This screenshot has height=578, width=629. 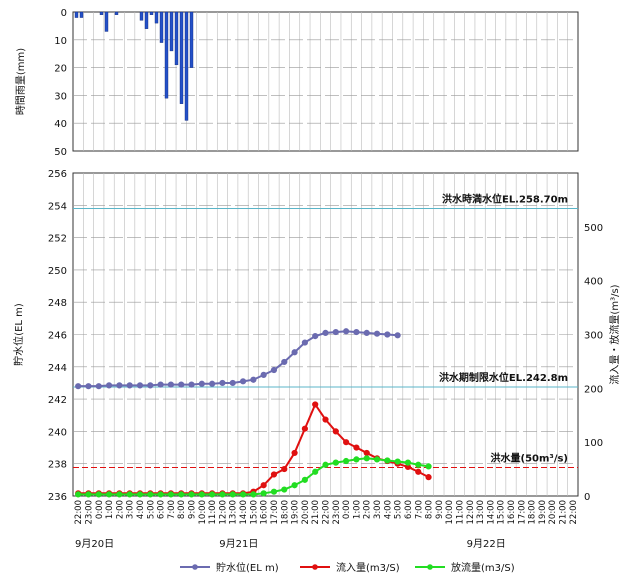 What do you see at coordinates (593, 282) in the screenshot?
I see `right-y-tick-label: 400` at bounding box center [593, 282].